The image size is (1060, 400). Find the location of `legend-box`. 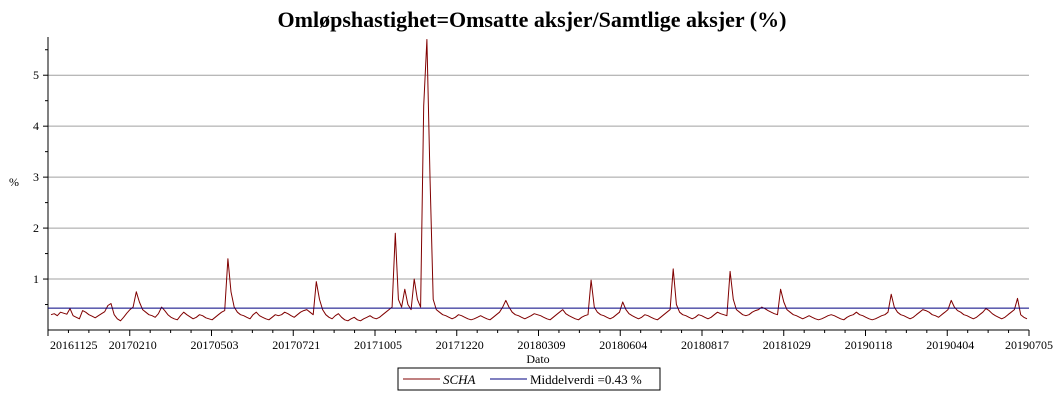

legend-box is located at coordinates (529, 379).